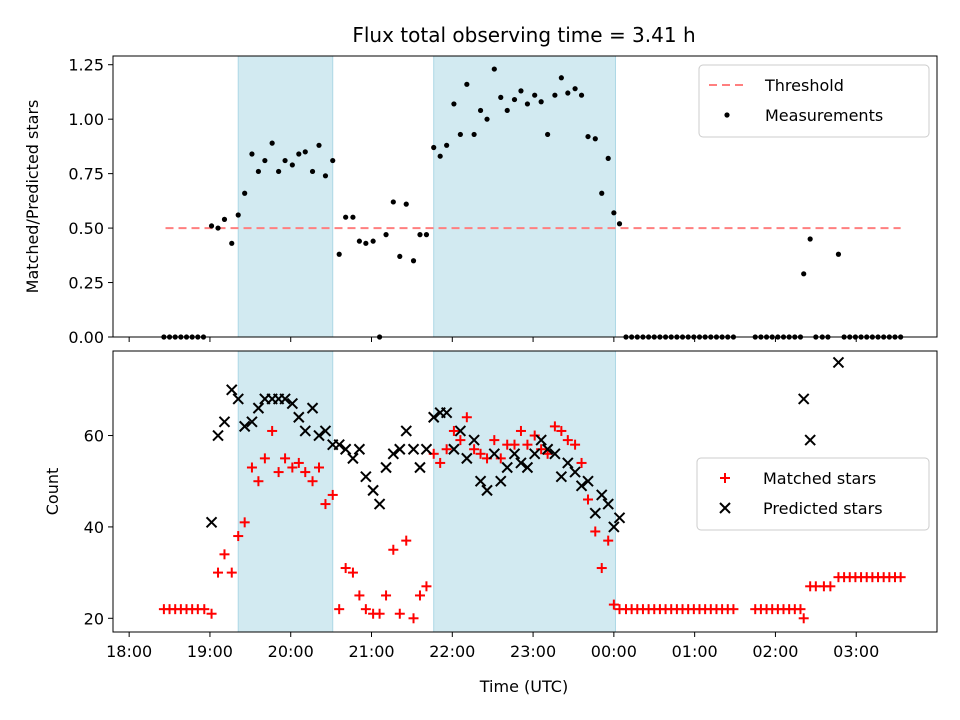 The width and height of the screenshot is (960, 720). What do you see at coordinates (94, 618) in the screenshot?
I see `y-tick-label: 20` at bounding box center [94, 618].